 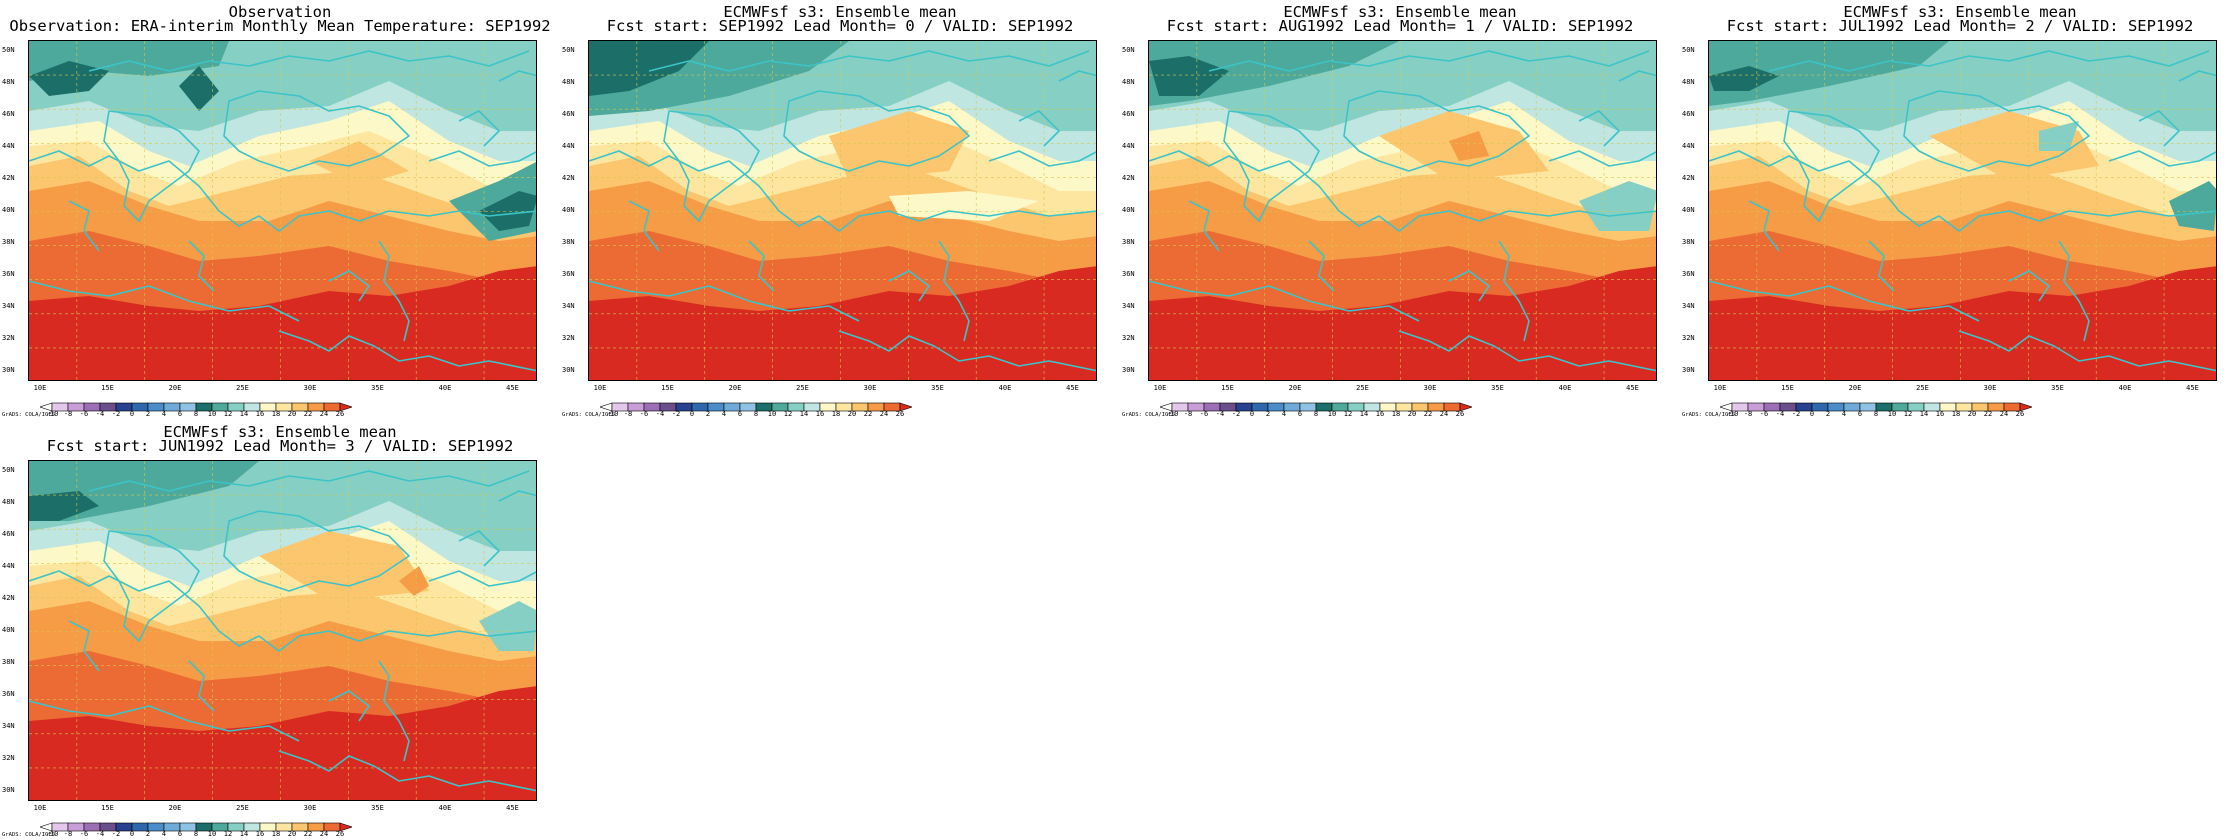 I want to click on lon-tick-label: 25E, so click(x=802, y=388).